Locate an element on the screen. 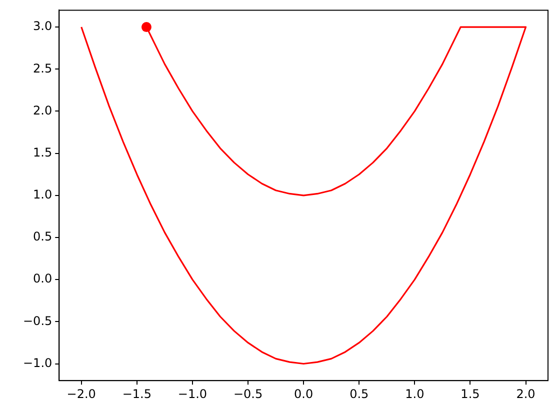  x-tick-label: 1.5 is located at coordinates (470, 393).